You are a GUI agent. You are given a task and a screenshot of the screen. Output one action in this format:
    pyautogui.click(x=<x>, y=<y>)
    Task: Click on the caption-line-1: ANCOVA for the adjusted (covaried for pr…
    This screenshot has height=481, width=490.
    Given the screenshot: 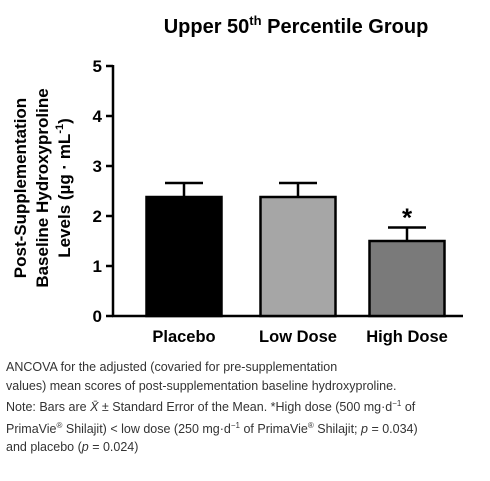 What is the action you would take?
    pyautogui.click(x=172, y=367)
    